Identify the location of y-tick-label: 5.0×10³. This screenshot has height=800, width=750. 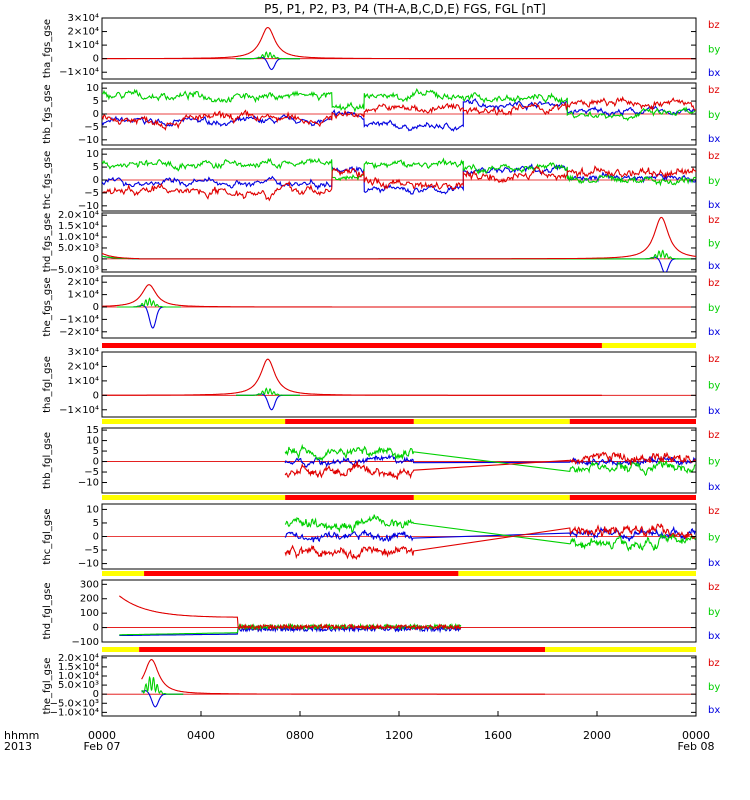
(78, 685).